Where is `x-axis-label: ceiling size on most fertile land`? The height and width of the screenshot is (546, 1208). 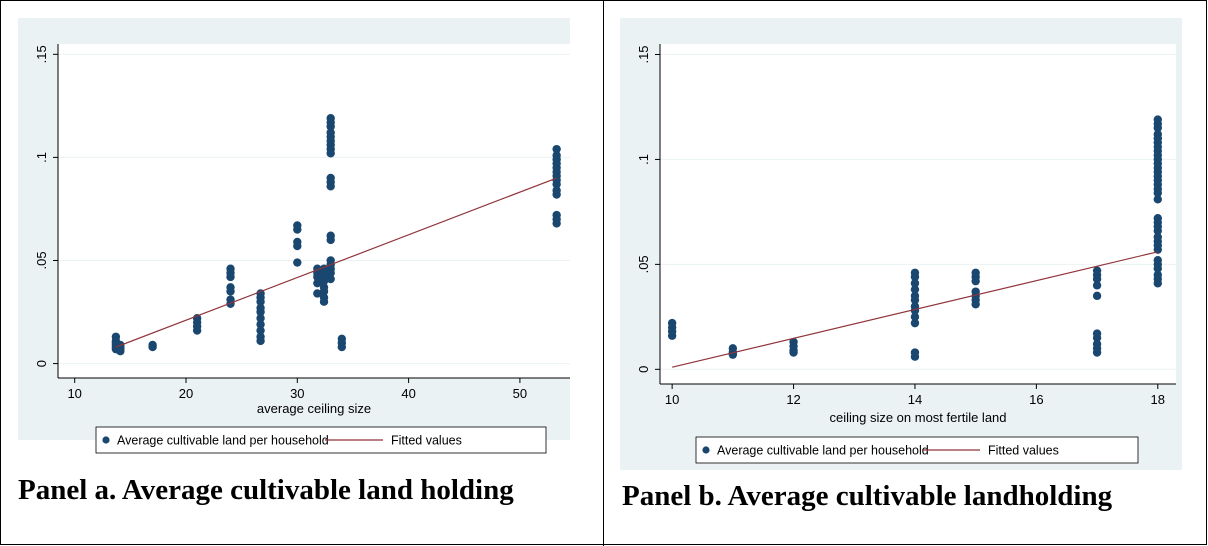
x-axis-label: ceiling size on most fertile land is located at coordinates (917, 417).